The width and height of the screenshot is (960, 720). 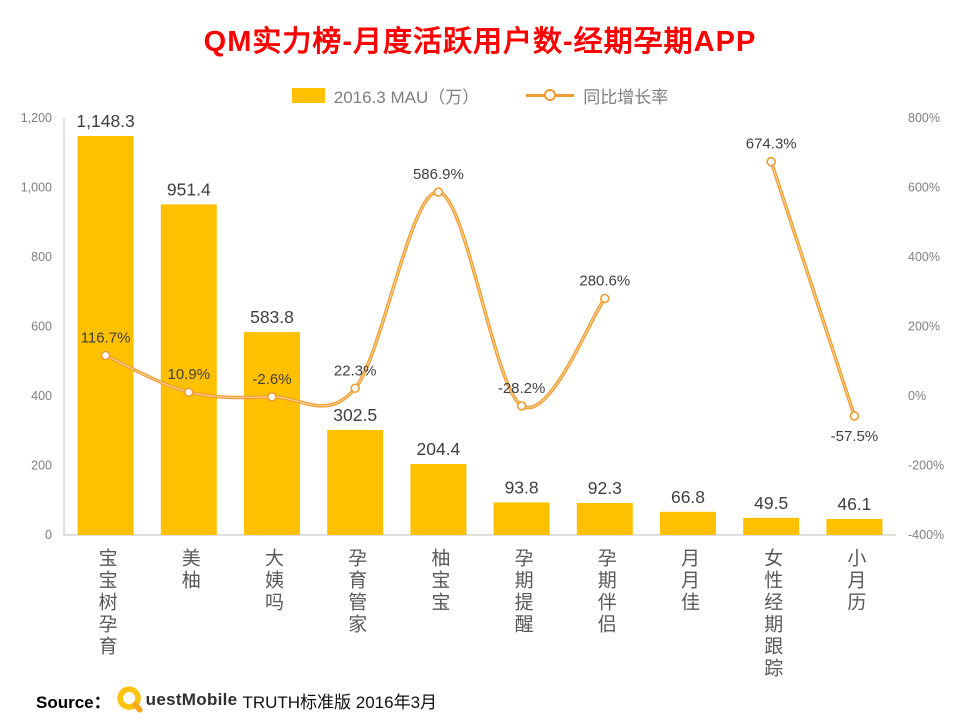 What do you see at coordinates (189, 570) in the screenshot?
I see `category-label: 美柚` at bounding box center [189, 570].